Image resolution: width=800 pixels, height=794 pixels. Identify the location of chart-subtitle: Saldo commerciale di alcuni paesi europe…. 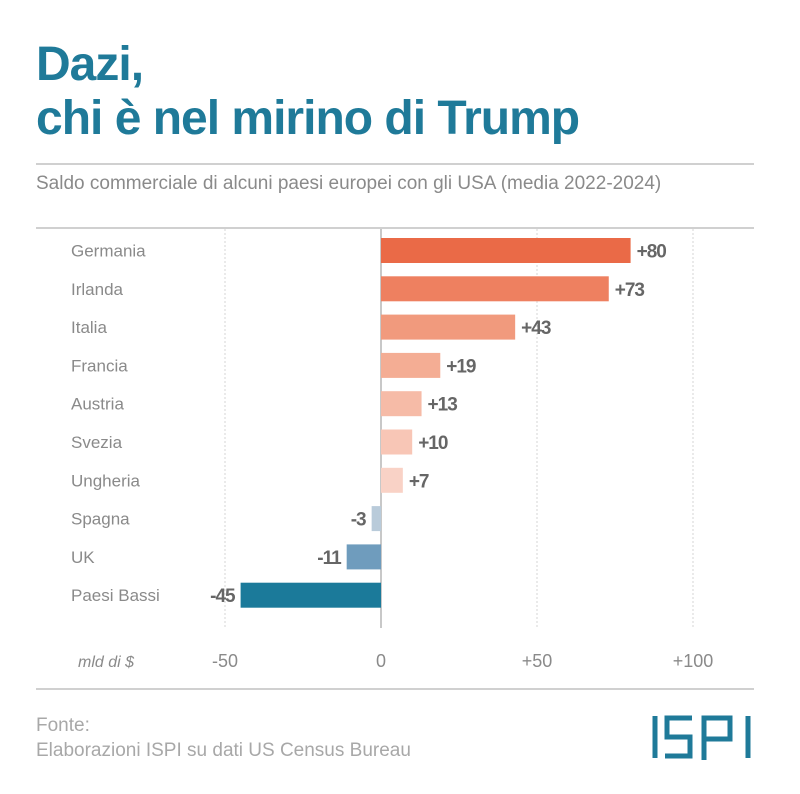
(349, 183).